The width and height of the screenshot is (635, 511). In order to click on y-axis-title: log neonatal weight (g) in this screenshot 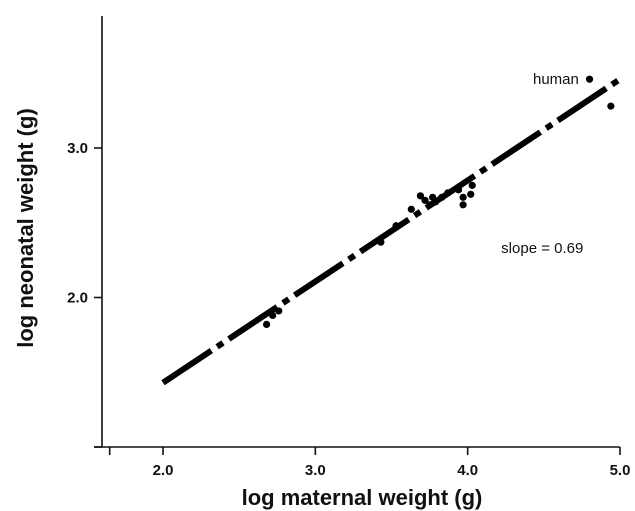, I will do `click(25, 228)`.